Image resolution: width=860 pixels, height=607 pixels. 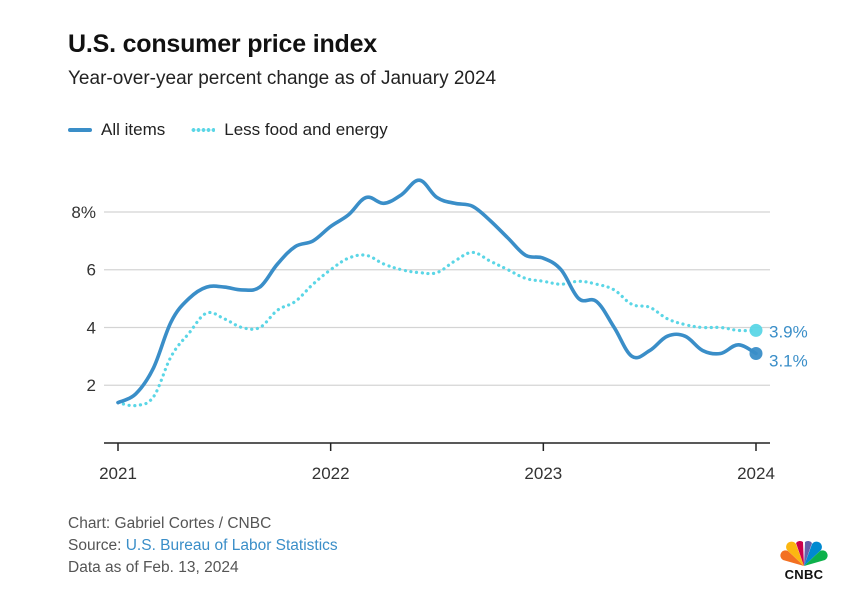 What do you see at coordinates (133, 129) in the screenshot?
I see `legend-label-all-items: All items` at bounding box center [133, 129].